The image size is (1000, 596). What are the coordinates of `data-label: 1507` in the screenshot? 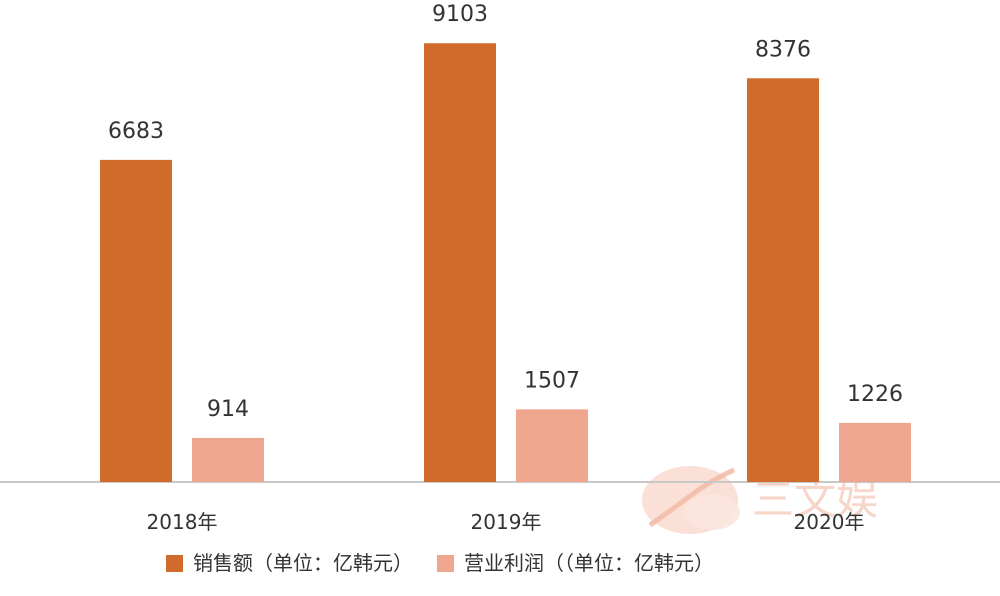 It's located at (552, 380).